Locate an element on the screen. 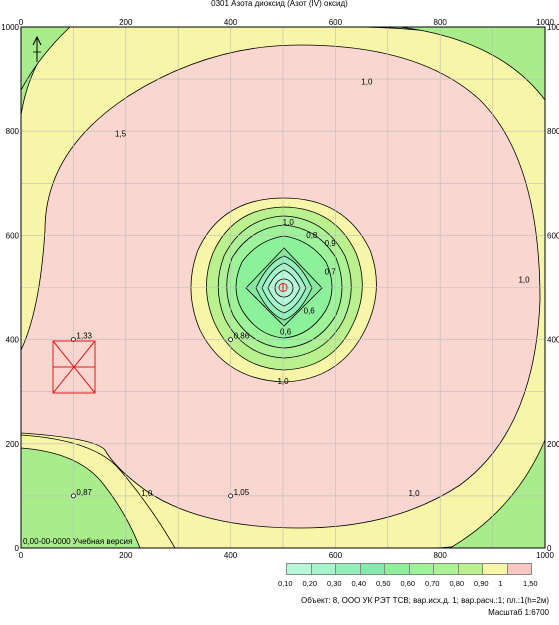 This screenshot has height=625, width=559. north-arrow-icon is located at coordinates (37, 48).